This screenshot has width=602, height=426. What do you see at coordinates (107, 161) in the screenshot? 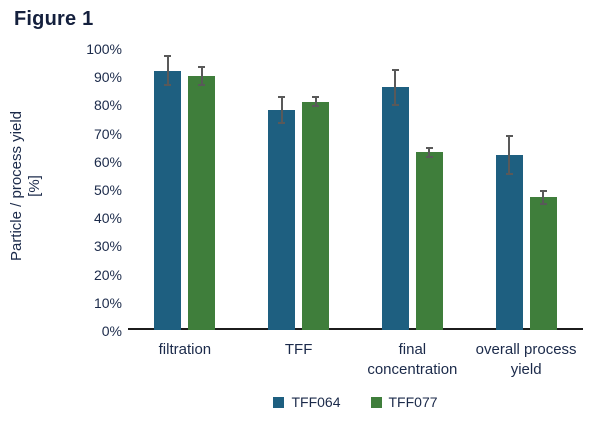
I see `y-tick-label: 60%` at bounding box center [107, 161].